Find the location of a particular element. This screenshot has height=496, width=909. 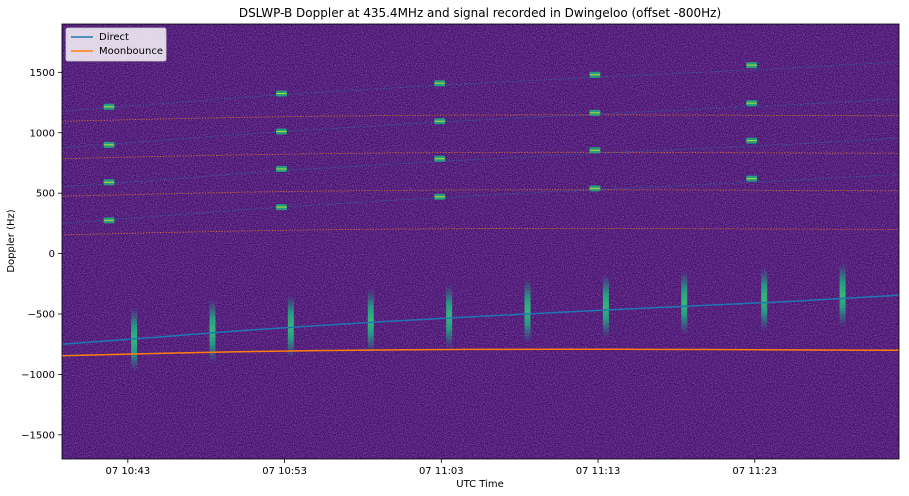

legend-label-moonbounce: Moonbounce is located at coordinates (131, 51).